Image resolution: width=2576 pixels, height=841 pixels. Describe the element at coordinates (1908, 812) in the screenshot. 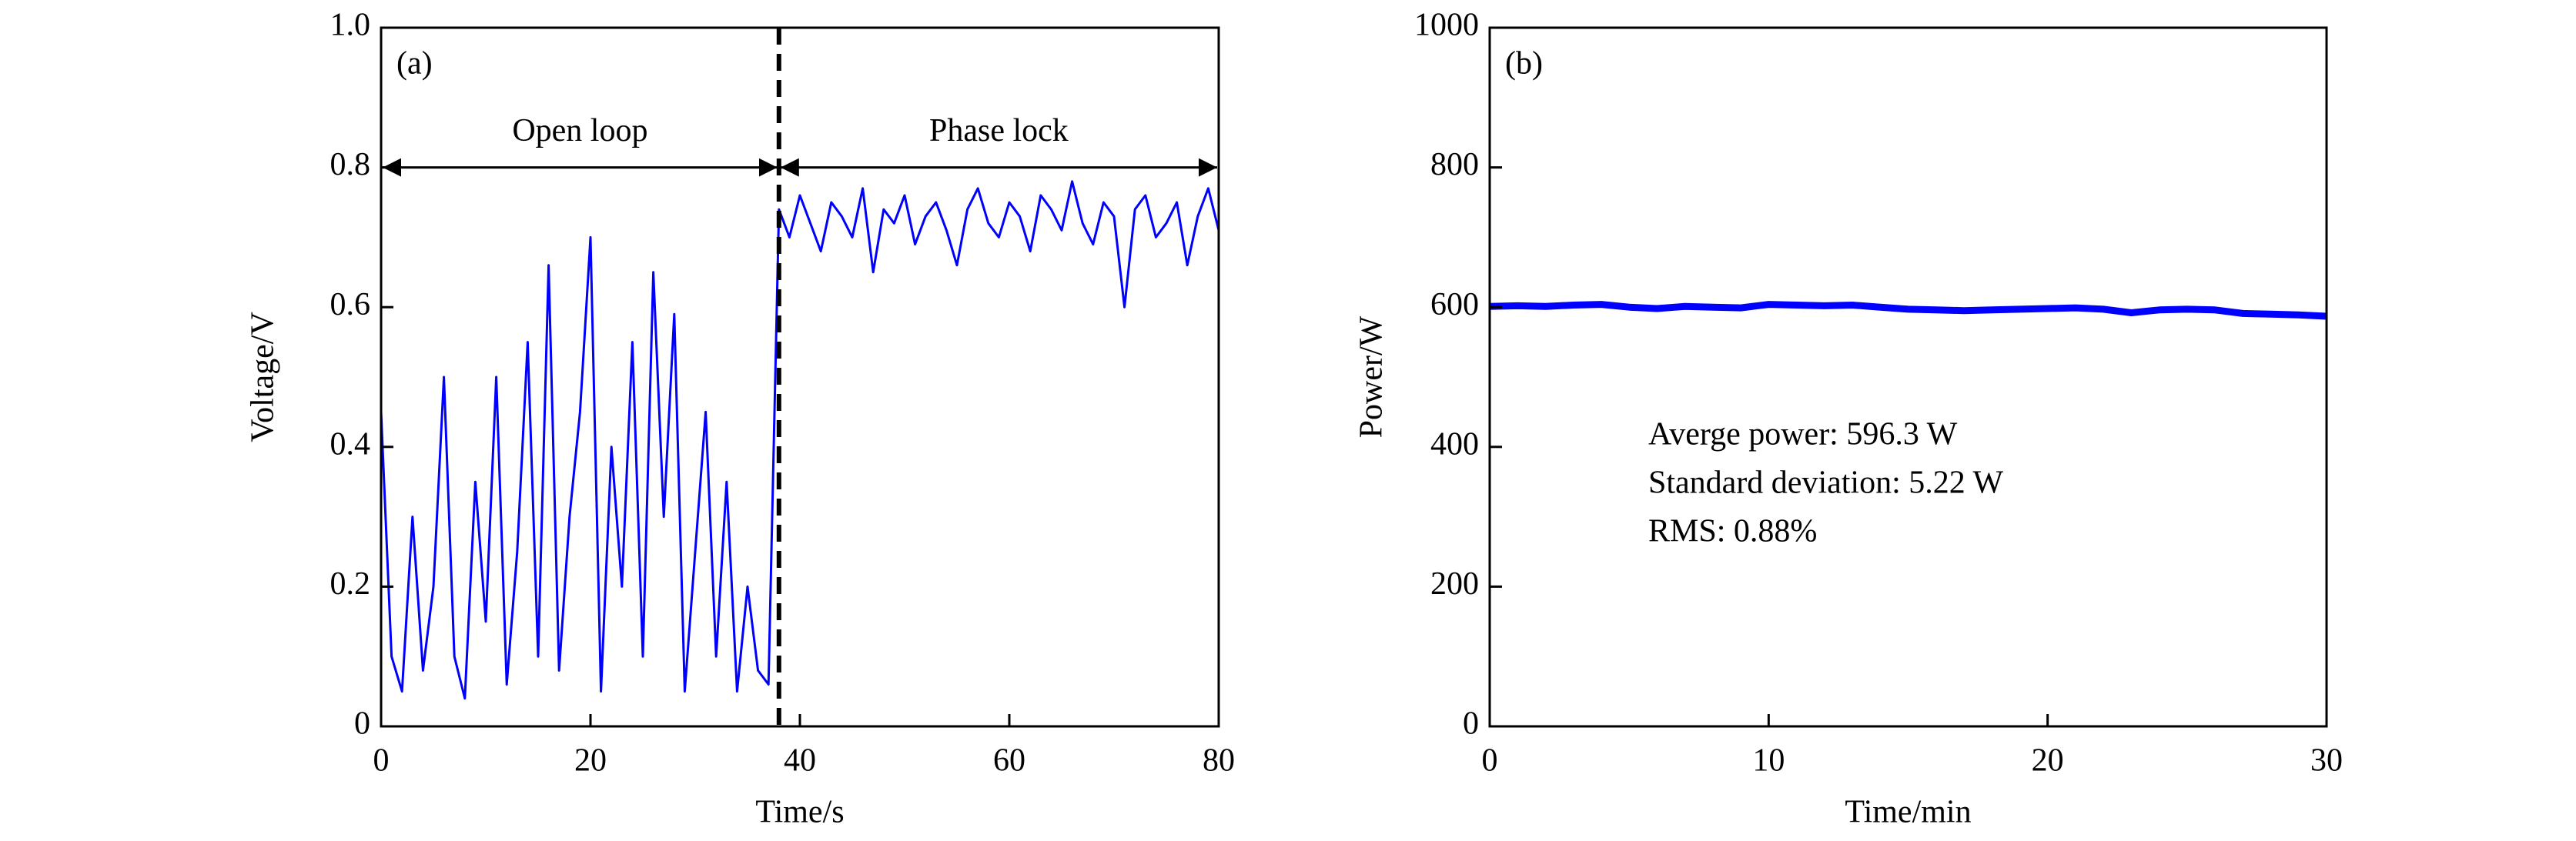

I see `x-axis-label: Time/min` at that location.